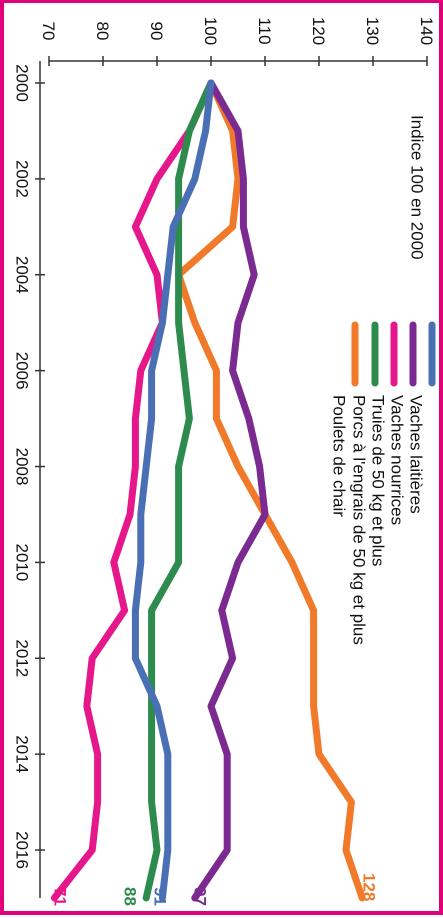 The height and width of the screenshot is (918, 443). Describe the element at coordinates (200, 896) in the screenshot. I see `end-value-label: 97` at that location.